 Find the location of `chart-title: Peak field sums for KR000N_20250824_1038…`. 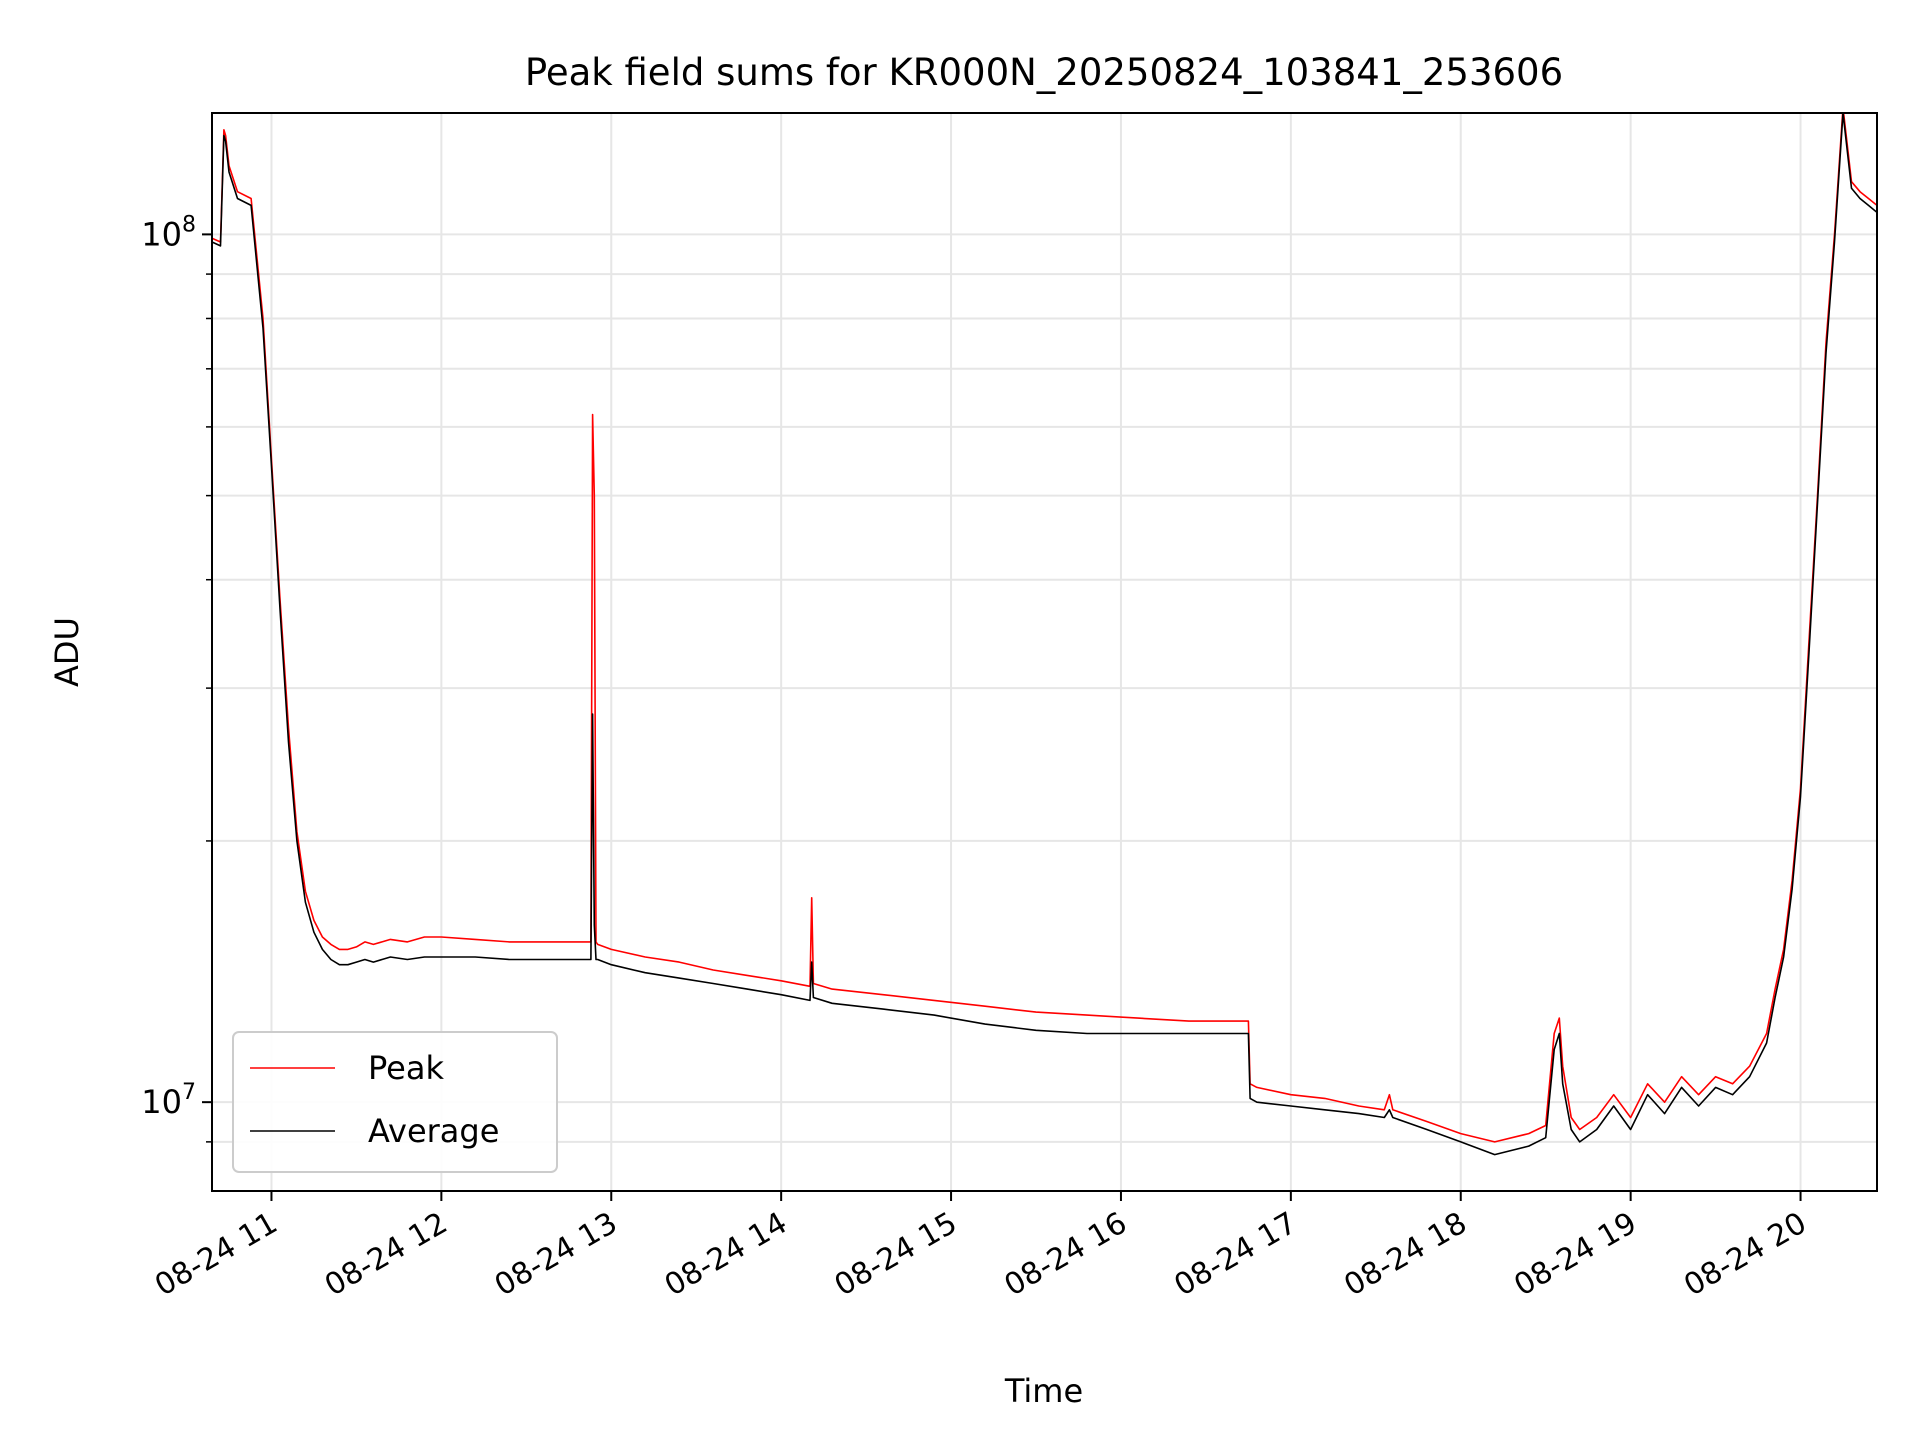

chart-title: Peak field sums for KR000N_20250824_1038… is located at coordinates (1044, 72).